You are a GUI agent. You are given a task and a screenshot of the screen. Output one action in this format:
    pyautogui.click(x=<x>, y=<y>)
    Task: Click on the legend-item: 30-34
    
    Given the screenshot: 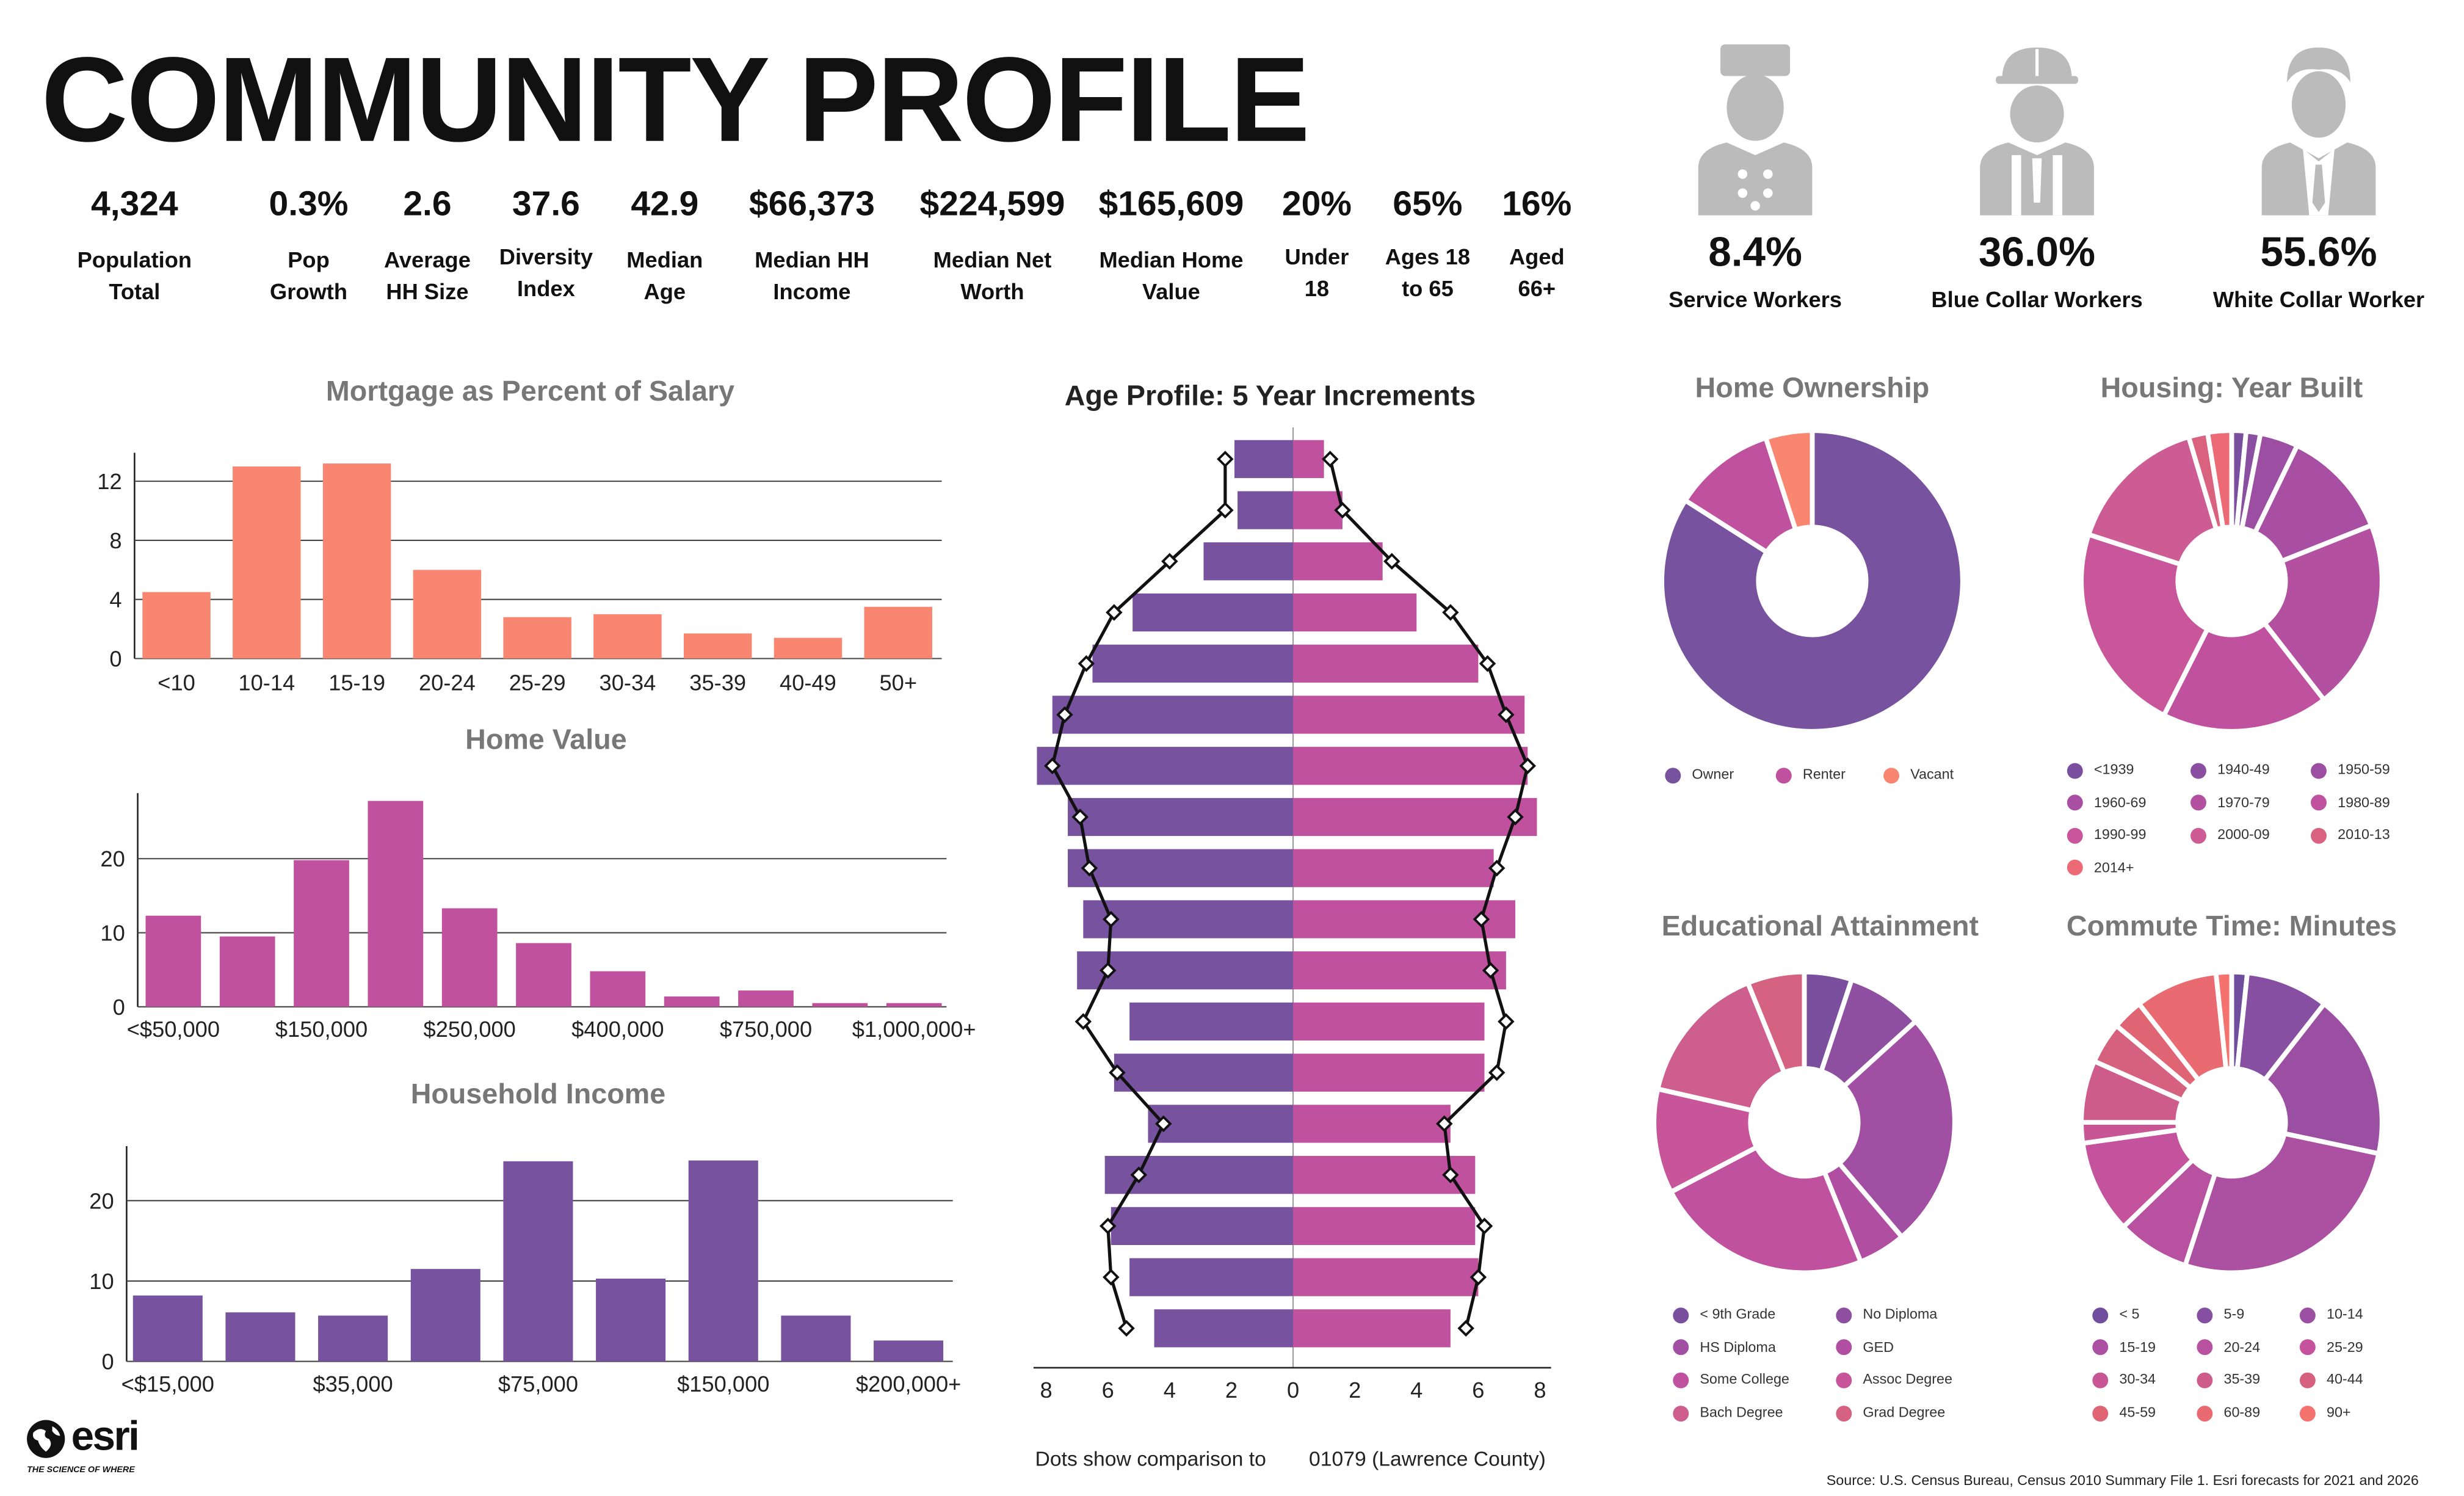 What is the action you would take?
    pyautogui.click(x=2124, y=1380)
    